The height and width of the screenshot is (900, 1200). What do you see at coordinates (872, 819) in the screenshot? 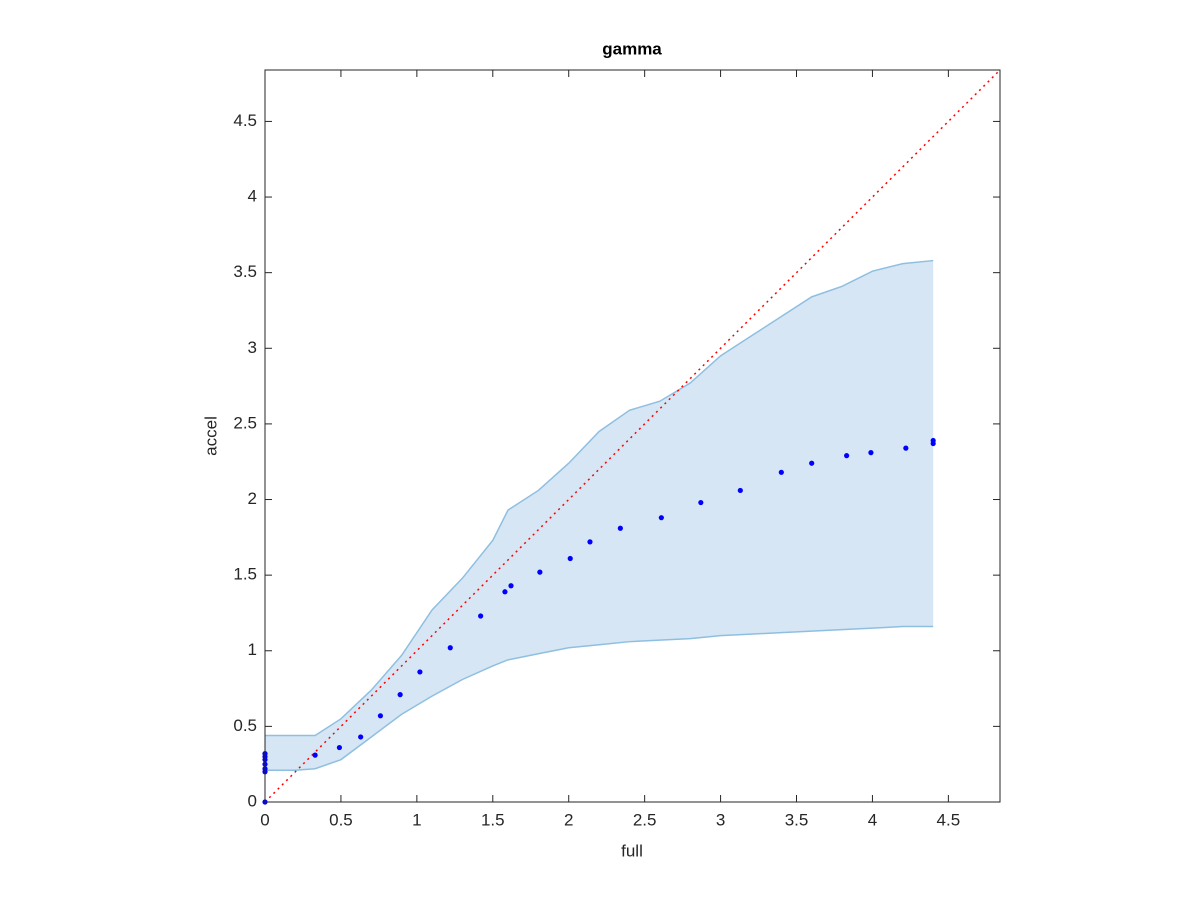
I see `x-tick-label: 4` at bounding box center [872, 819].